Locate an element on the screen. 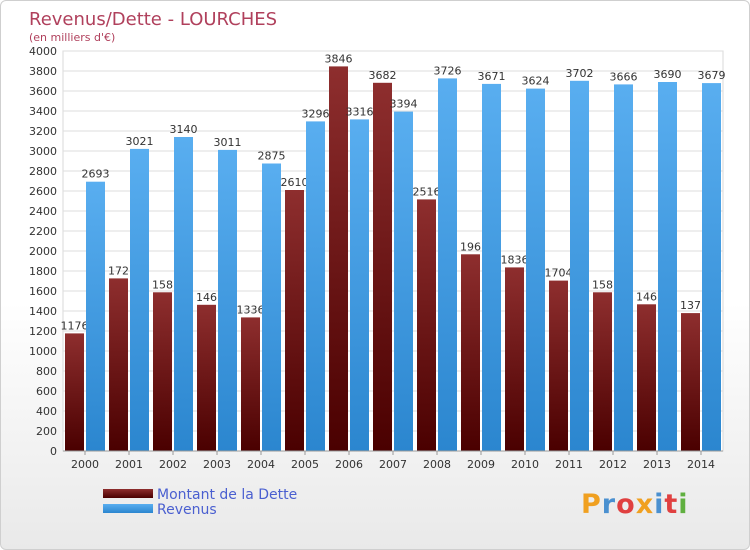  revenue-data-label: 2693 is located at coordinates (96, 174).